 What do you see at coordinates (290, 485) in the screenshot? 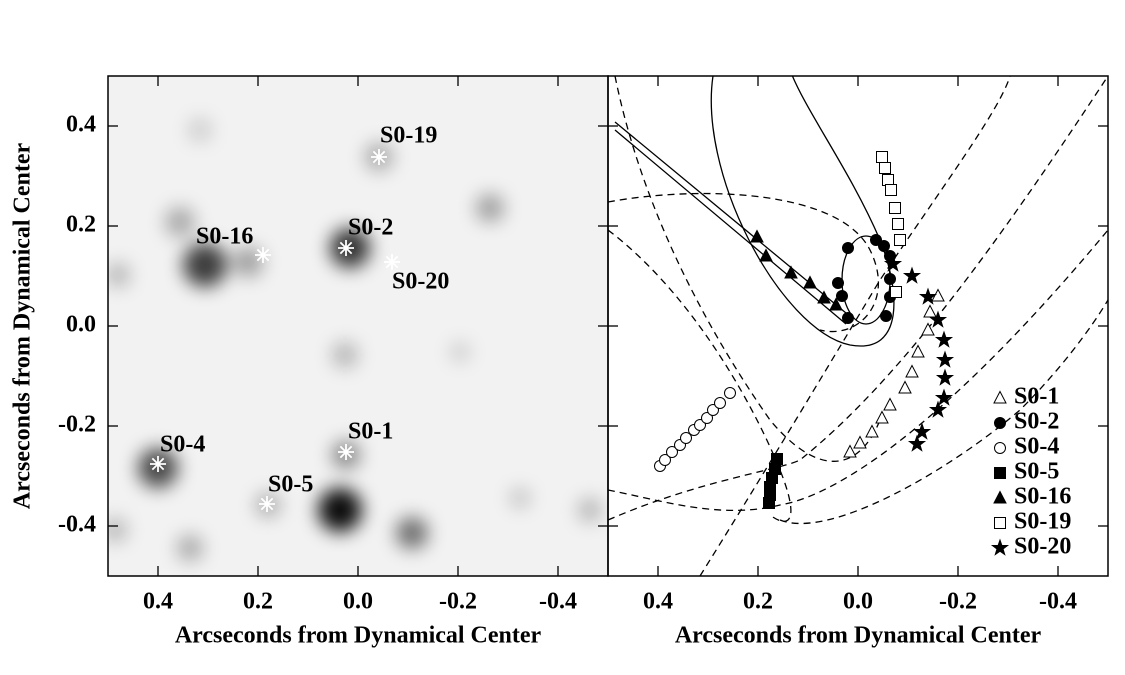
I see `star-label: S0-5` at bounding box center [290, 485].